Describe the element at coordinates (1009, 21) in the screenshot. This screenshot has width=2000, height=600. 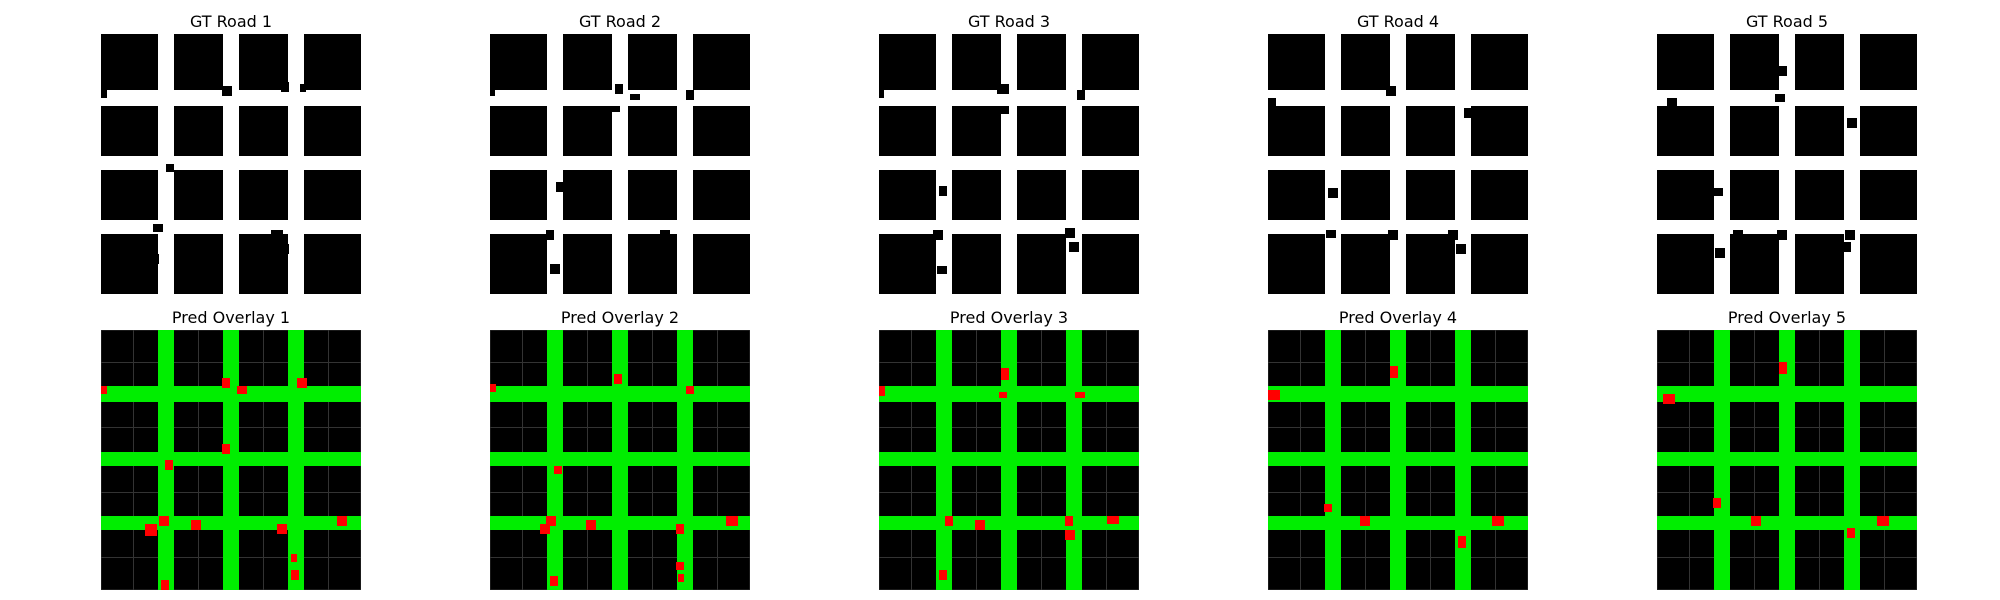
I see `panel-title: GT Road 3` at that location.